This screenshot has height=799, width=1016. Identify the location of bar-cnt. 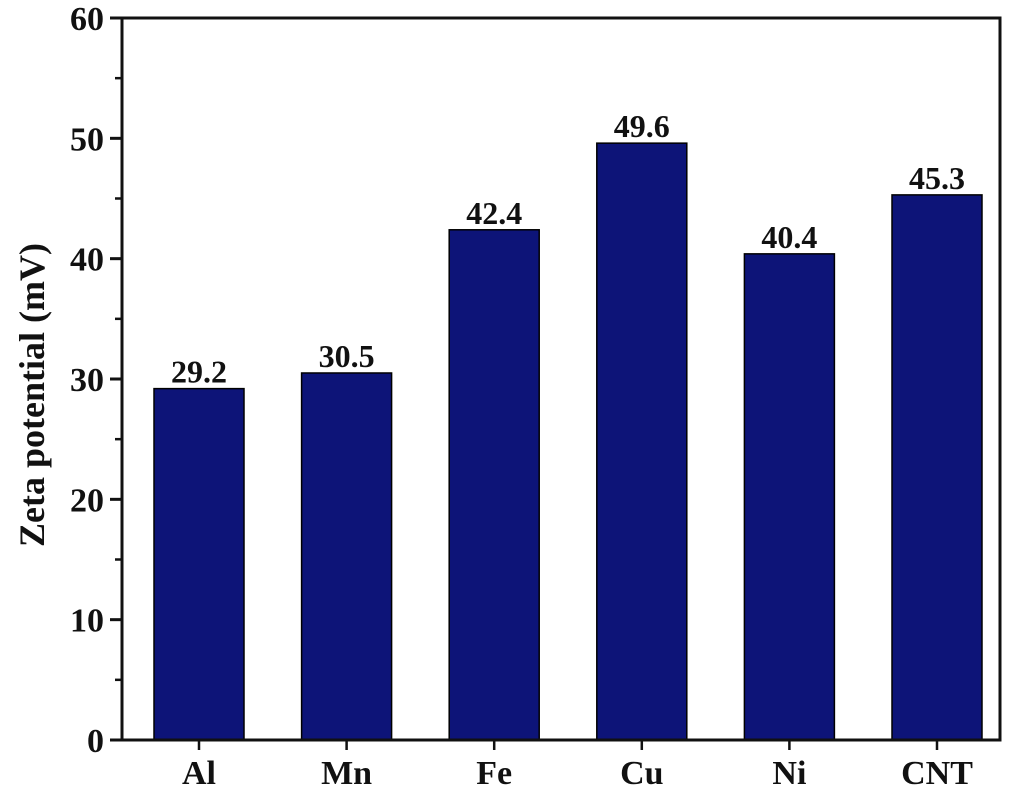
(937, 467).